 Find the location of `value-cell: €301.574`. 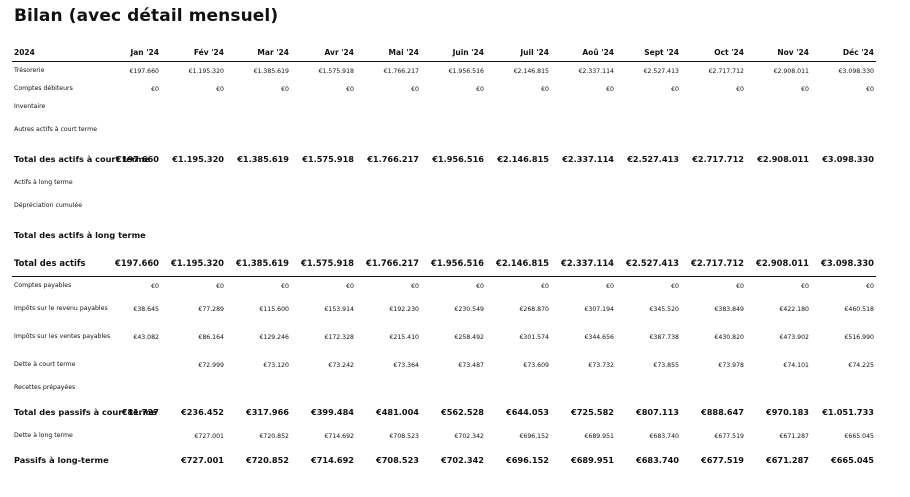

value-cell: €301.574 is located at coordinates (534, 337).